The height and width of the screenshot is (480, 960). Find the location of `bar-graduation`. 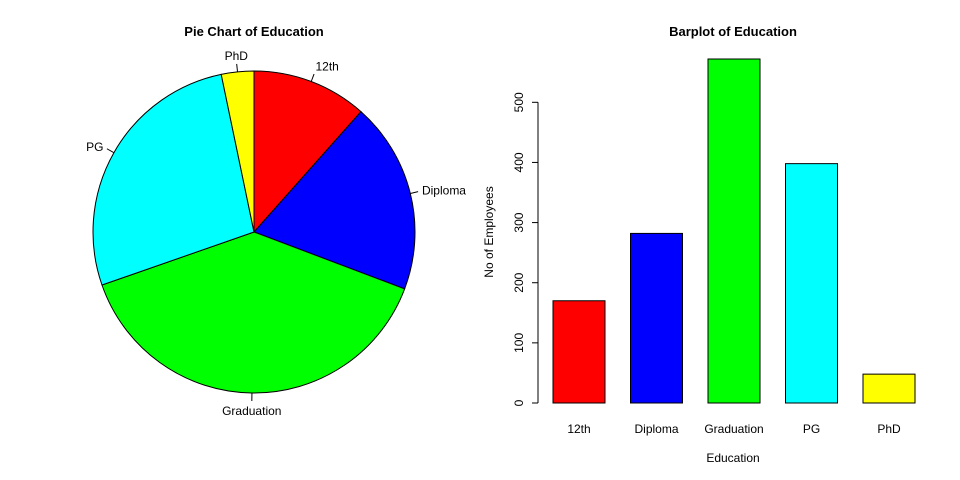

bar-graduation is located at coordinates (734, 231).